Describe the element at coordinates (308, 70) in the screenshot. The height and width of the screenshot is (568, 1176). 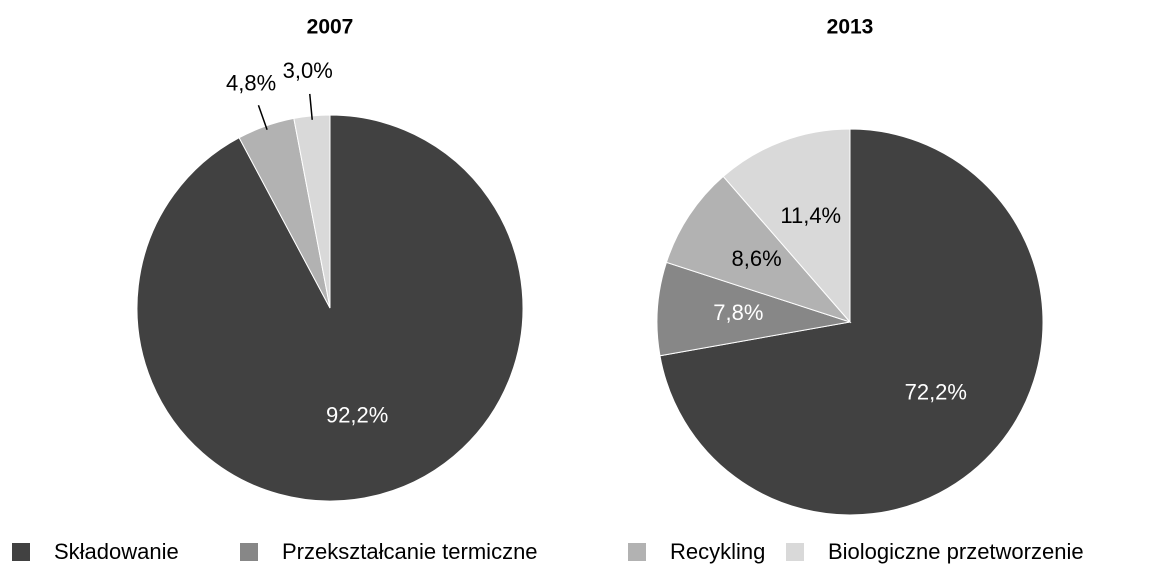
I see `data-label: 3,0%` at that location.